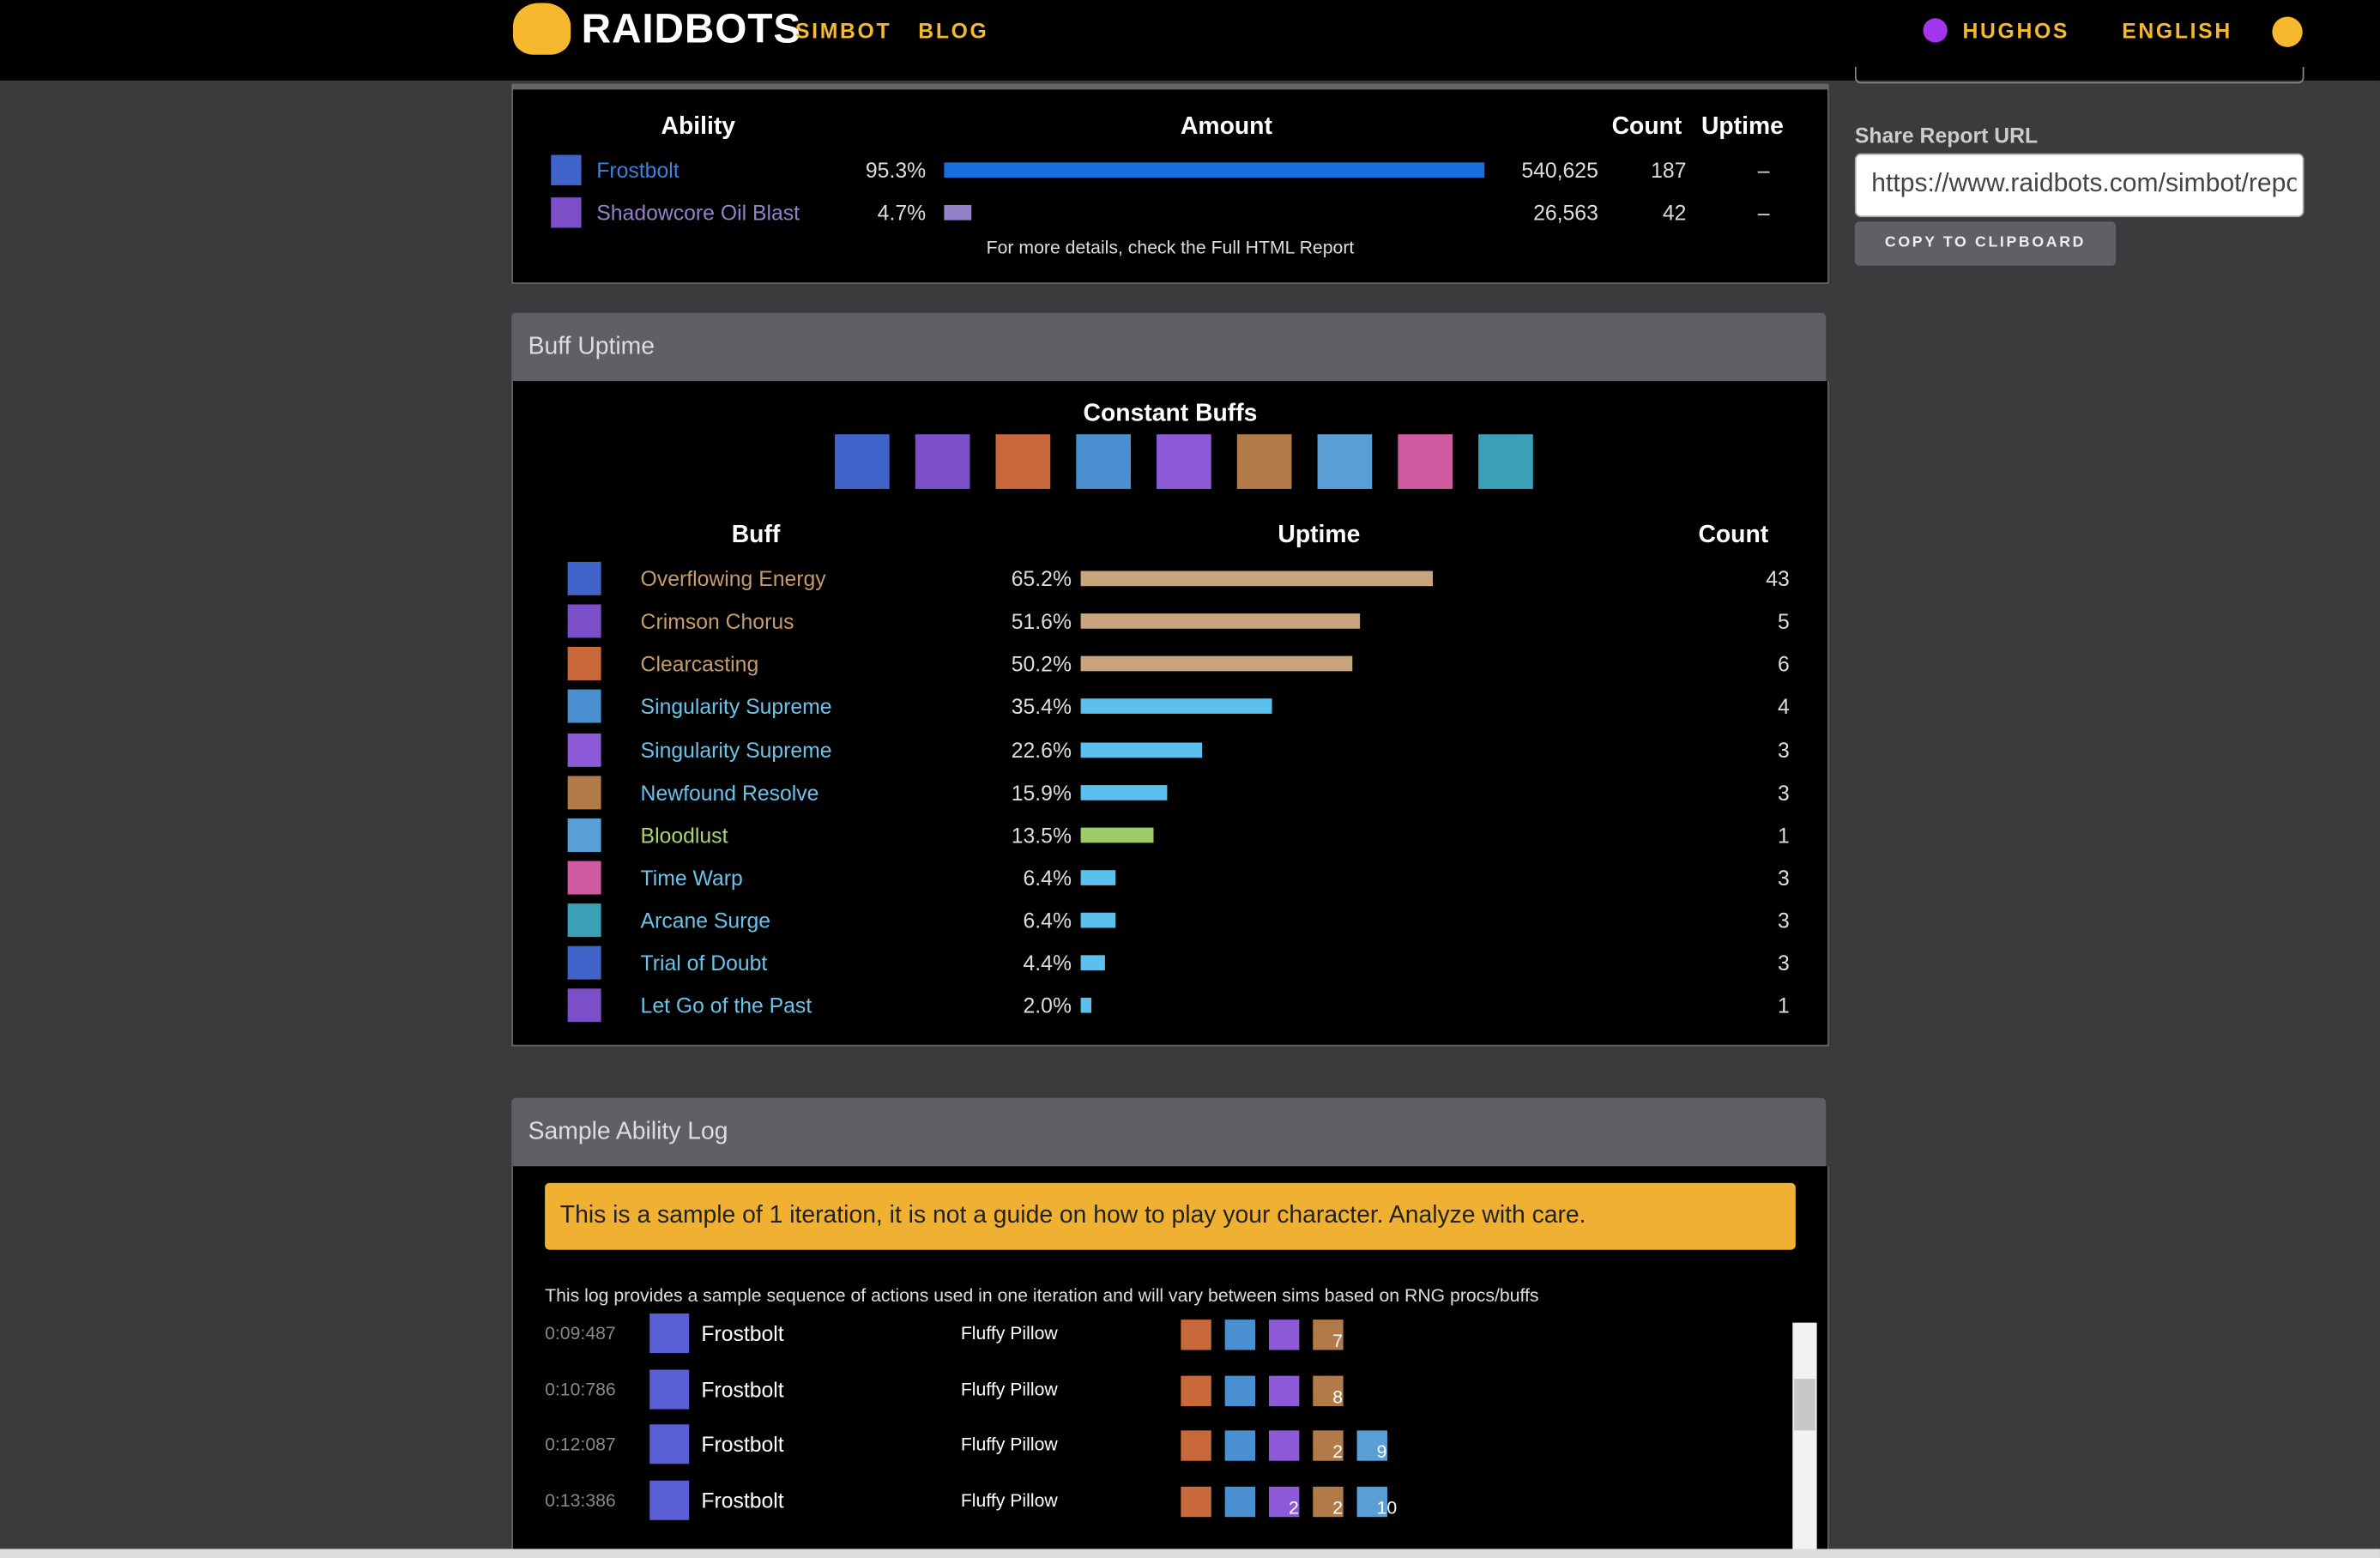 The height and width of the screenshot is (1558, 2380). What do you see at coordinates (1784, 706) in the screenshot?
I see `buff-count: 4` at bounding box center [1784, 706].